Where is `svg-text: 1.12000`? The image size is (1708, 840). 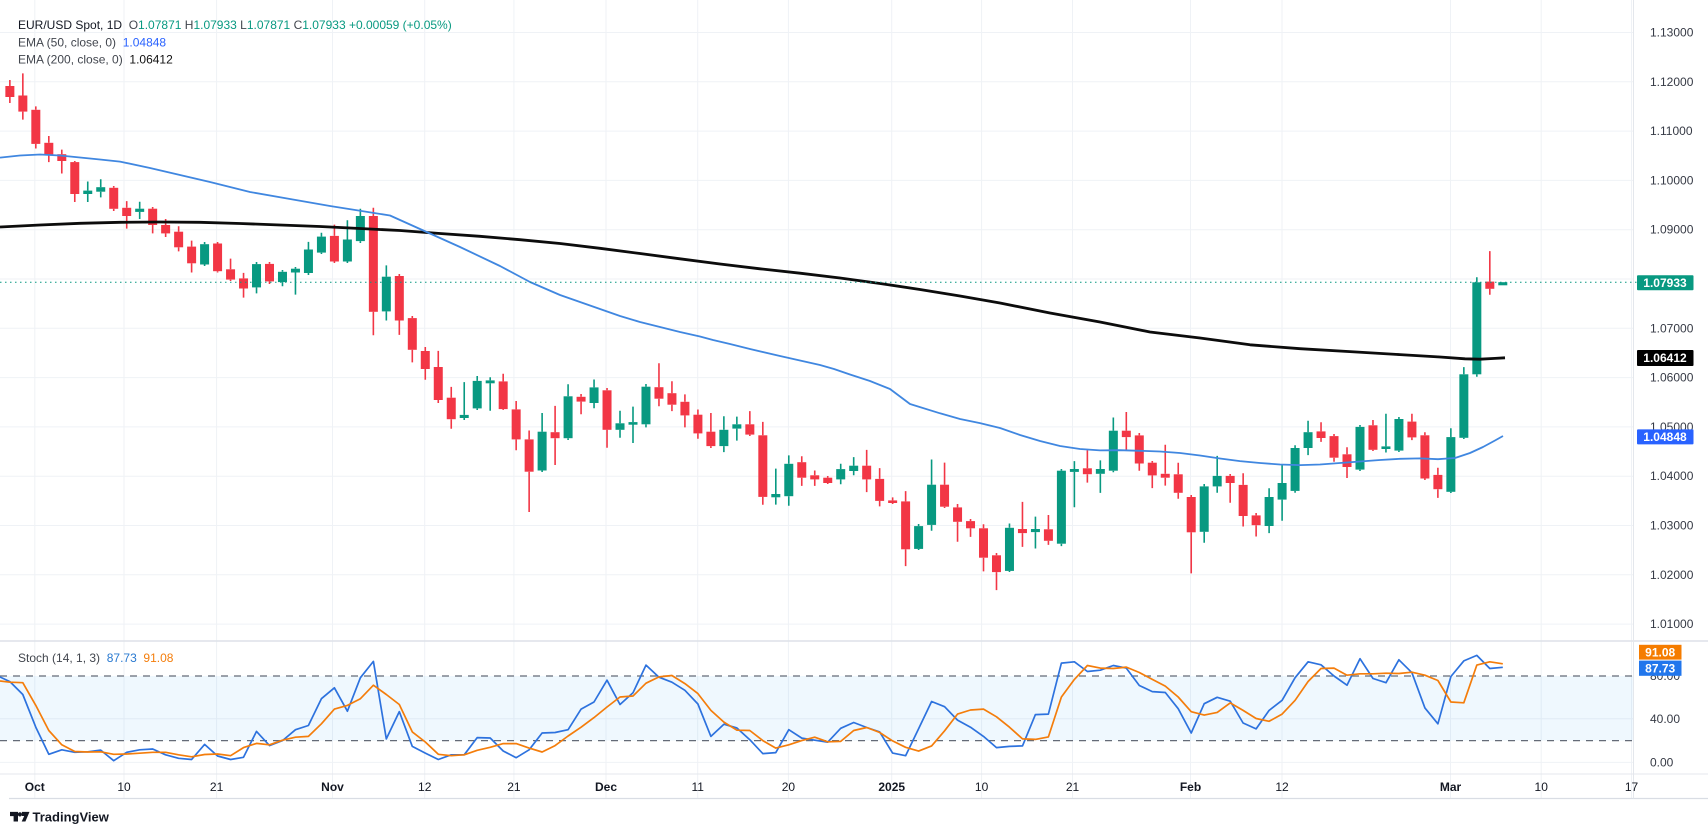
svg-text: 1.12000 is located at coordinates (1672, 82).